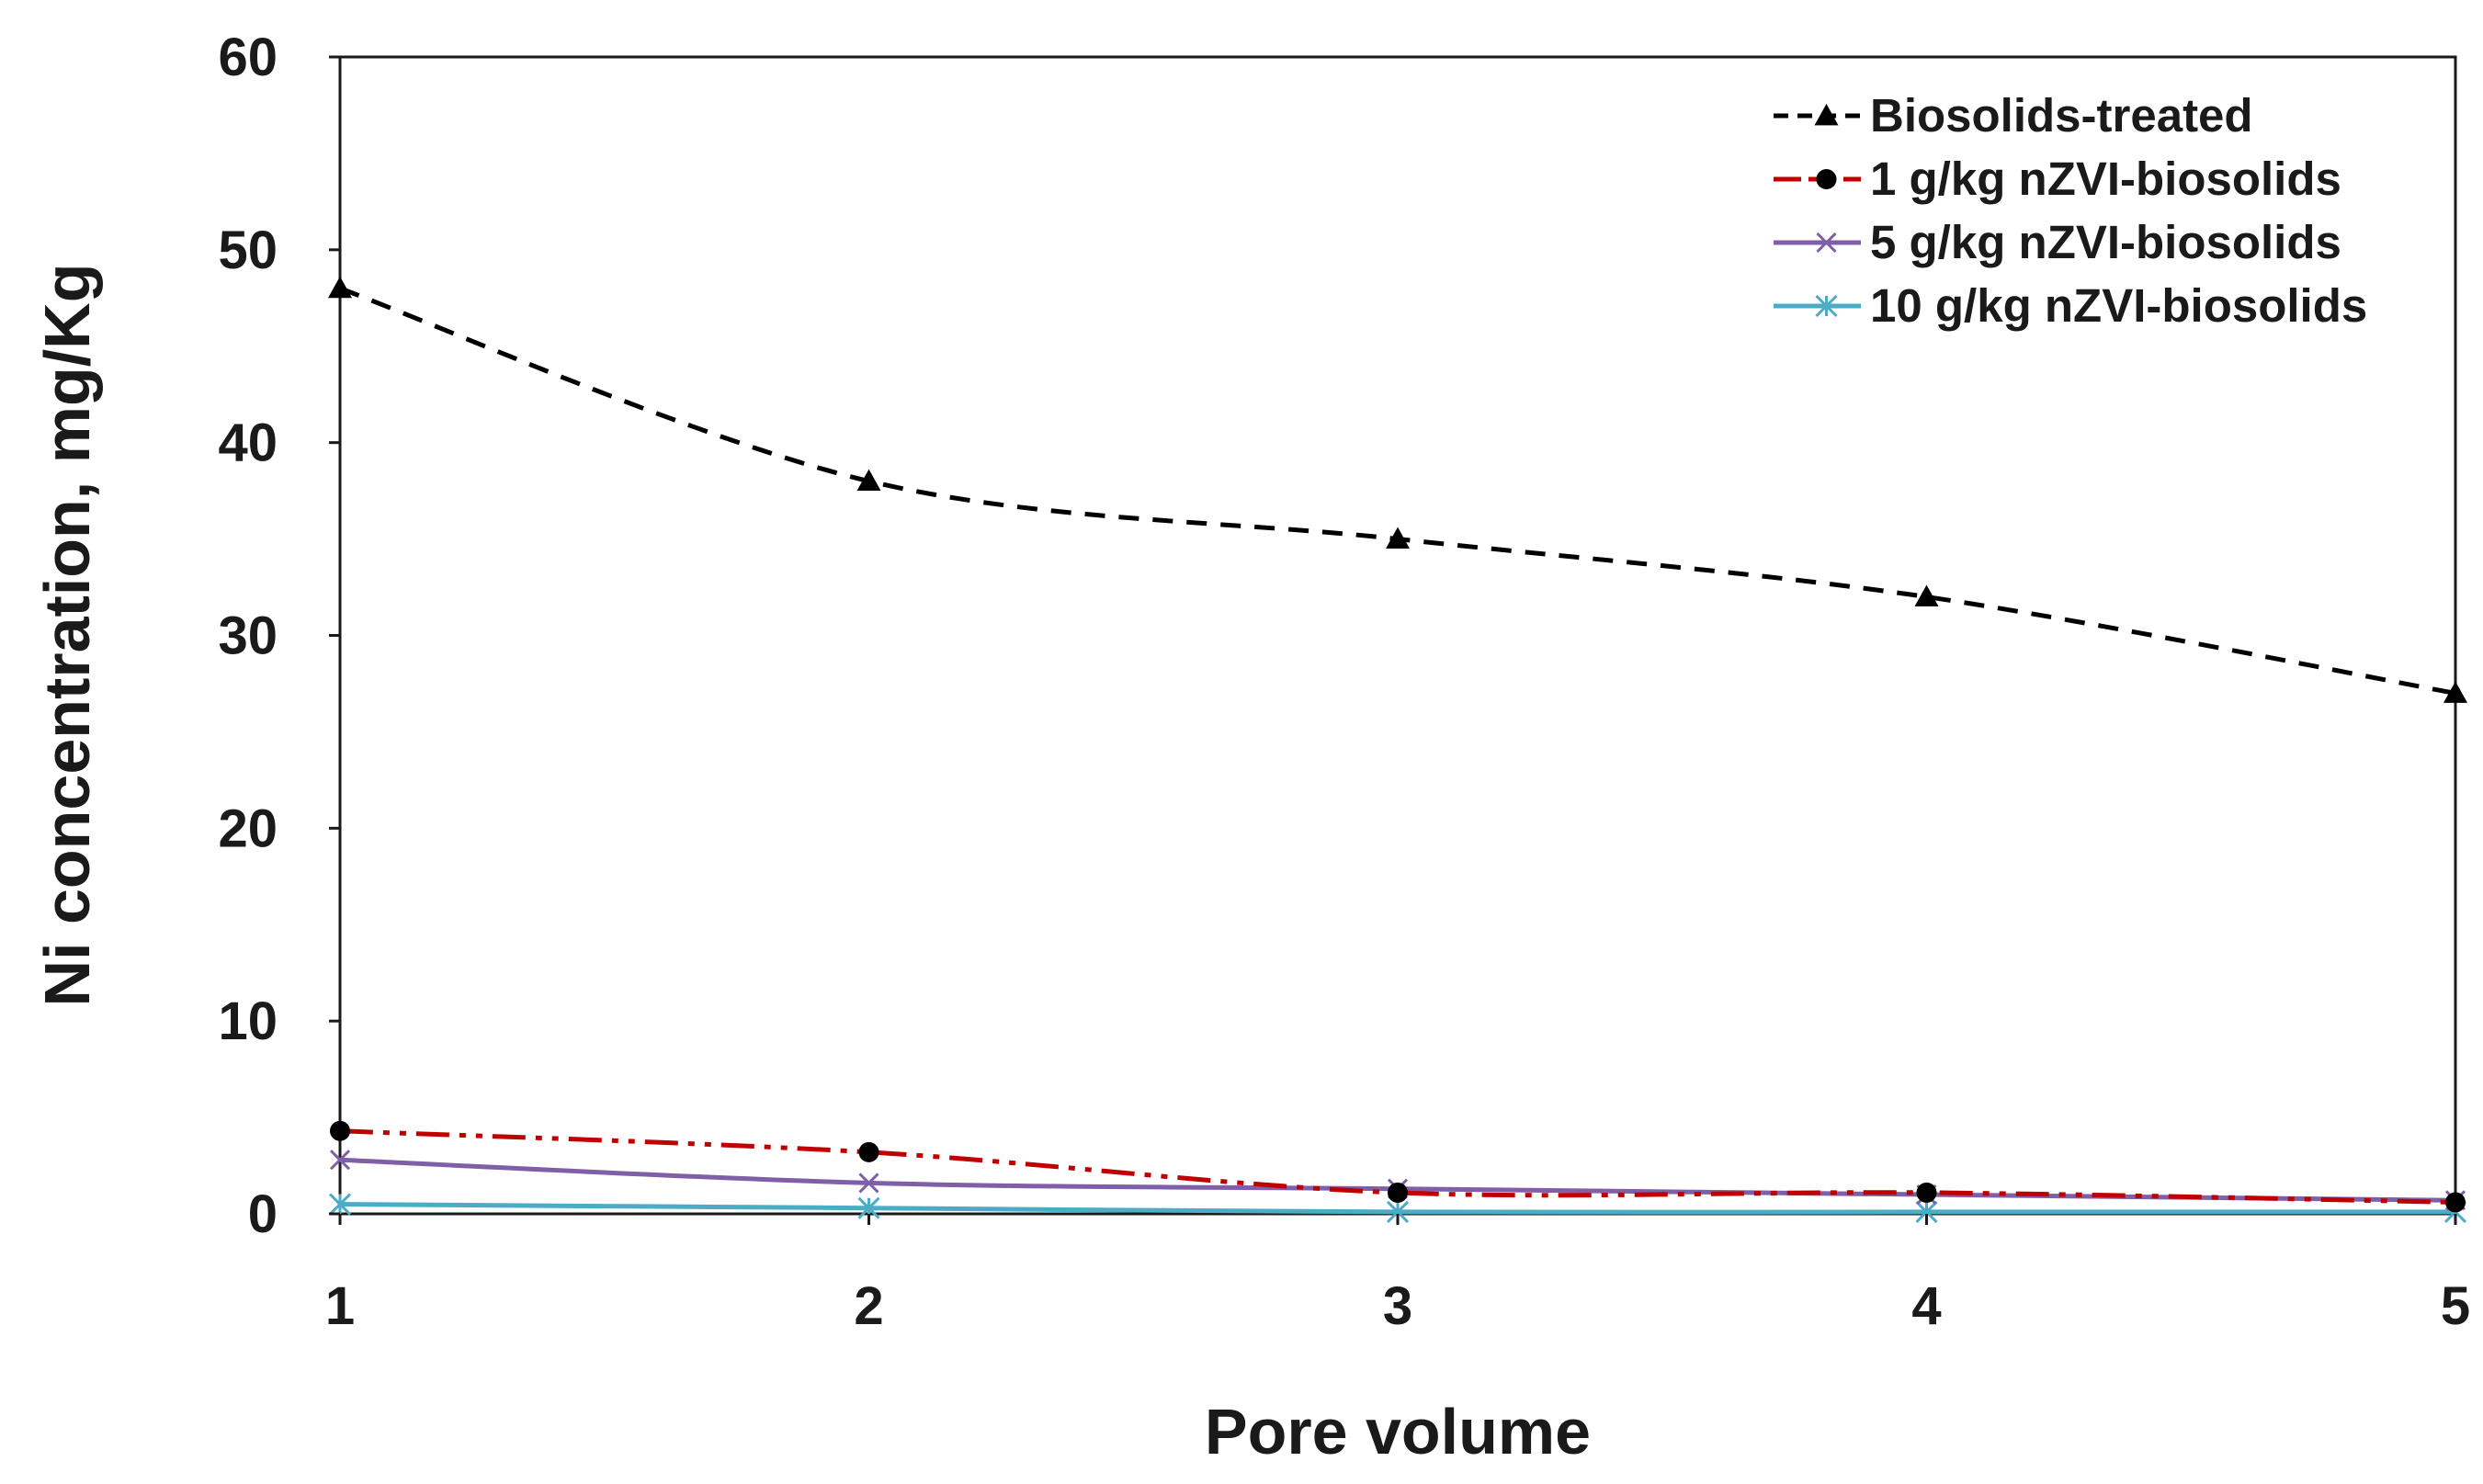 The width and height of the screenshot is (2483, 1484). I want to click on y-tick-label: 0, so click(263, 1214).